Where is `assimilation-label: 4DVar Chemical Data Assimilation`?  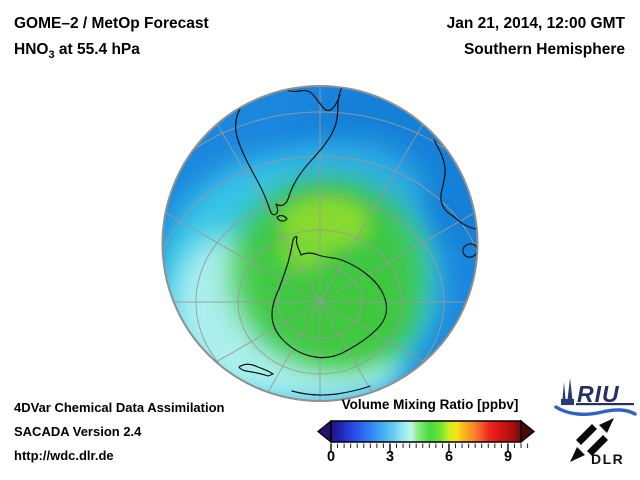 assimilation-label: 4DVar Chemical Data Assimilation is located at coordinates (119, 407).